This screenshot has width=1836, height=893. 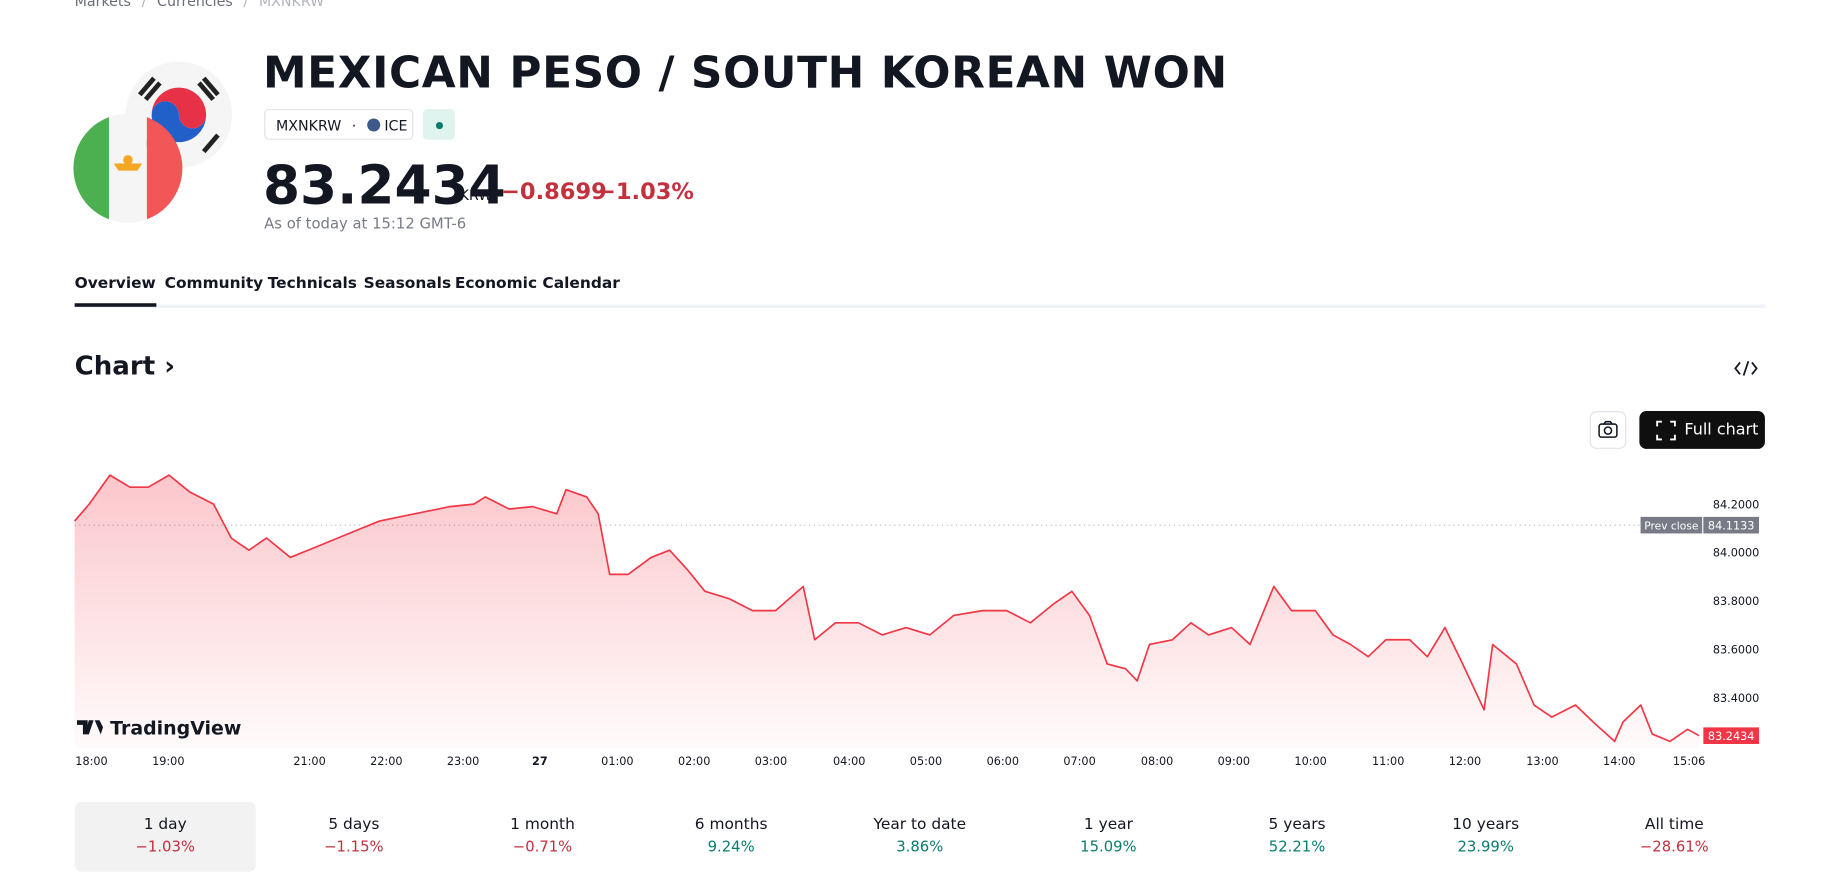 What do you see at coordinates (542, 846) in the screenshot?
I see `period-change: −0.71%` at bounding box center [542, 846].